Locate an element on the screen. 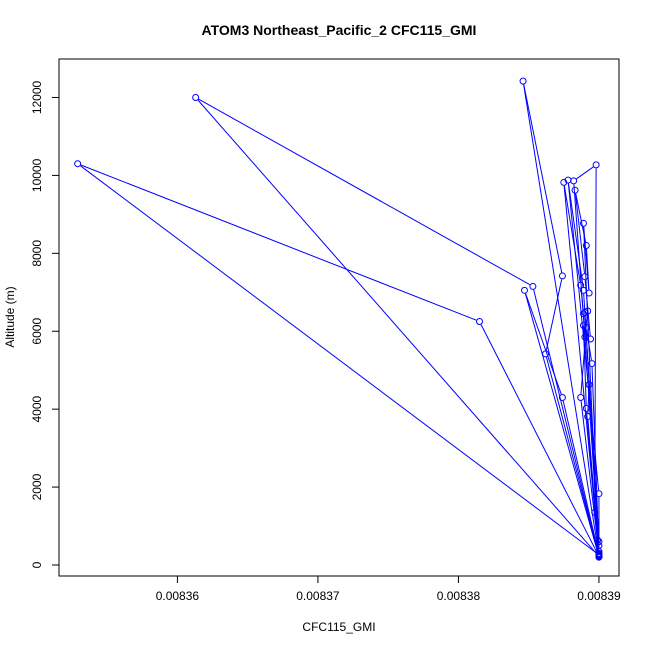  chart-title: ATOM3 Northeast_Pacific_2 CFC115_GMI is located at coordinates (339, 30).